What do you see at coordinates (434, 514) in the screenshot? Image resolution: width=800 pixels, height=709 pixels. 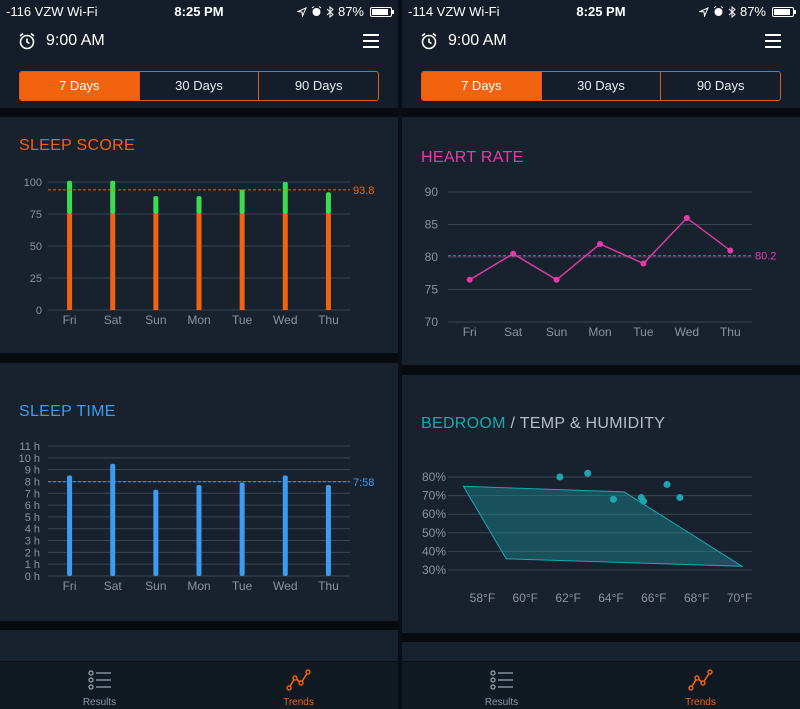 I see `y-tick-label: 60%` at bounding box center [434, 514].